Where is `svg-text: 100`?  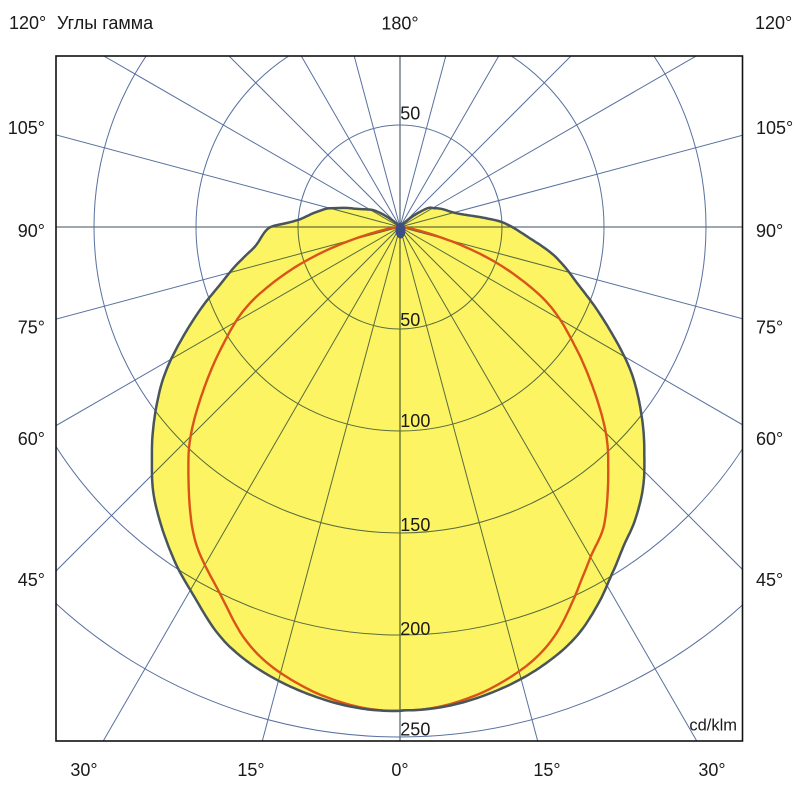
svg-text: 100 is located at coordinates (415, 421).